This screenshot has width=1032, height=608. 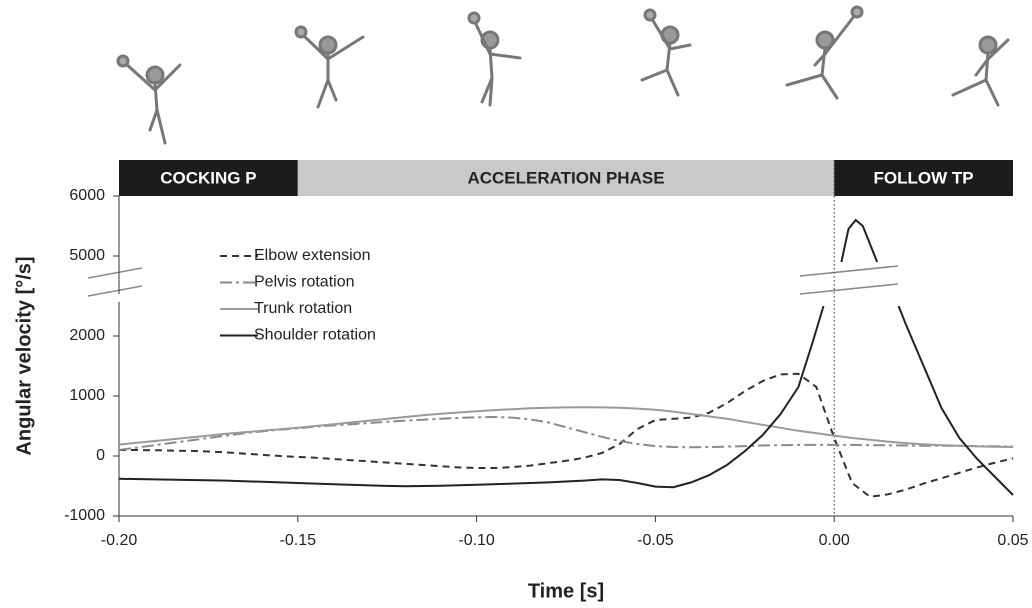 I want to click on phase-label: ACCELERATION PHASE, so click(x=565, y=177).